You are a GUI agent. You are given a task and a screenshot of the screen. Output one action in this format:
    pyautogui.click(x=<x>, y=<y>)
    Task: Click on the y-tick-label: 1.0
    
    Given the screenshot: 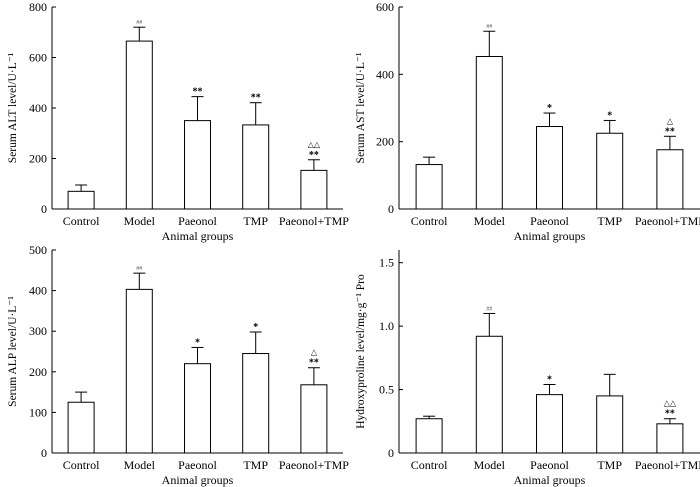 What is the action you would take?
    pyautogui.click(x=386, y=326)
    